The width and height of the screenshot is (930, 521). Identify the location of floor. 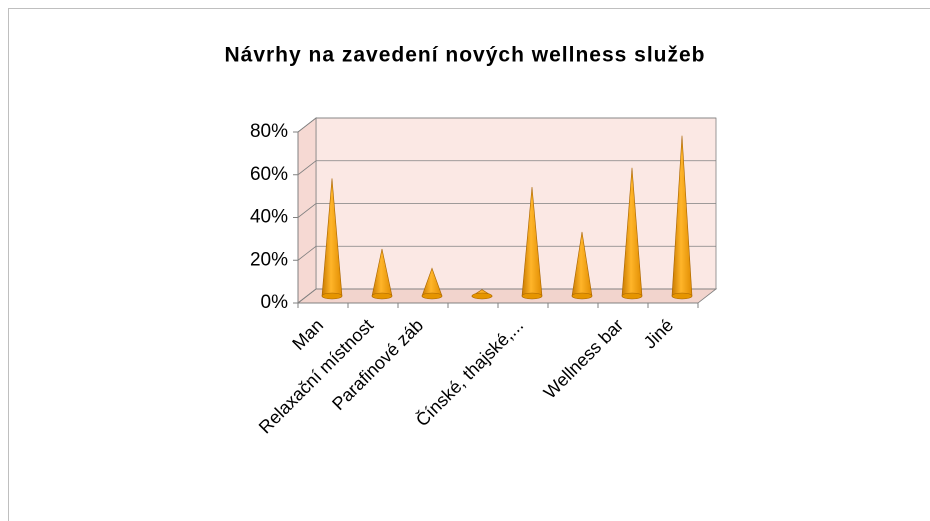
(507, 296).